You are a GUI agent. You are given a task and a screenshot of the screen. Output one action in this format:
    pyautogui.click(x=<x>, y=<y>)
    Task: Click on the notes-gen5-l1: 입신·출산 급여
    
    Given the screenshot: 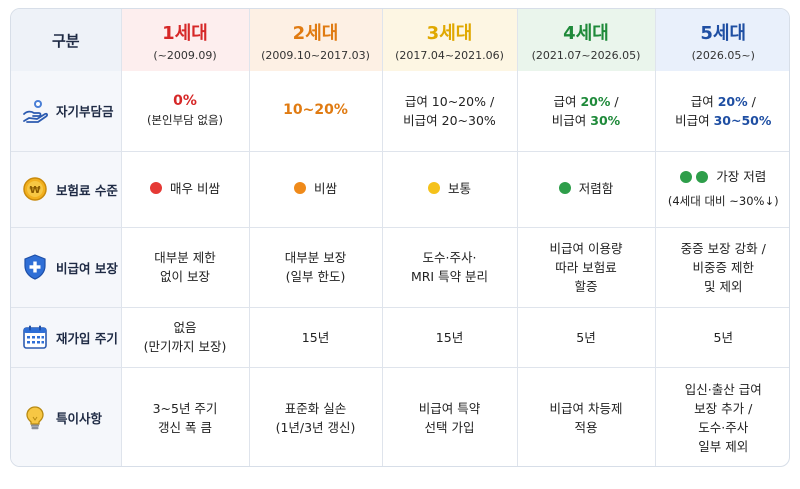 What is the action you would take?
    pyautogui.click(x=723, y=389)
    